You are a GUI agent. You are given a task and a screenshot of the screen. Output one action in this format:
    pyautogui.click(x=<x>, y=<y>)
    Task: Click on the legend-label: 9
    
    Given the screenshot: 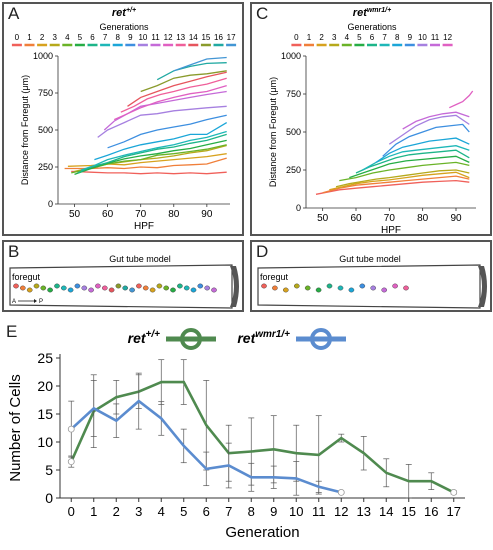 What is the action you would take?
    pyautogui.click(x=410, y=37)
    